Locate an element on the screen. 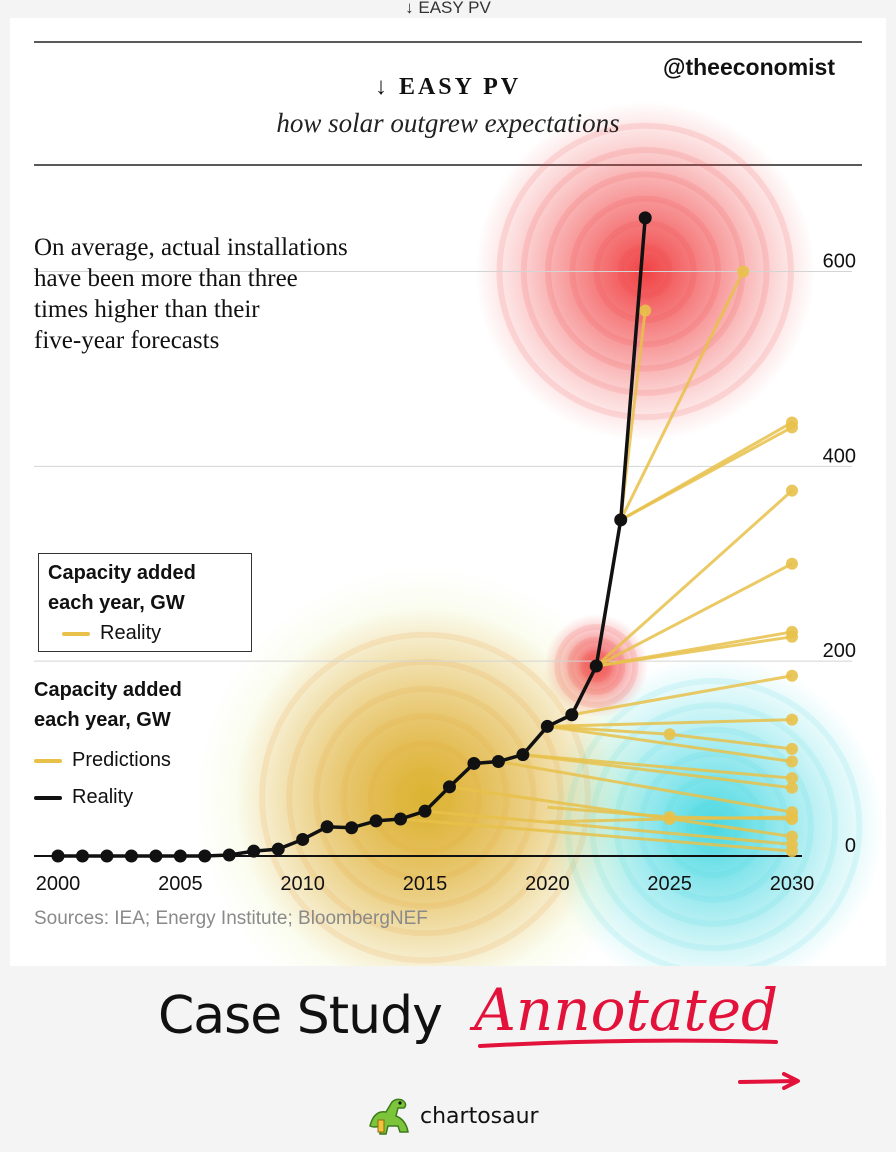 The image size is (896, 1152). brand-lockup: chartosaur is located at coordinates (452, 1116).